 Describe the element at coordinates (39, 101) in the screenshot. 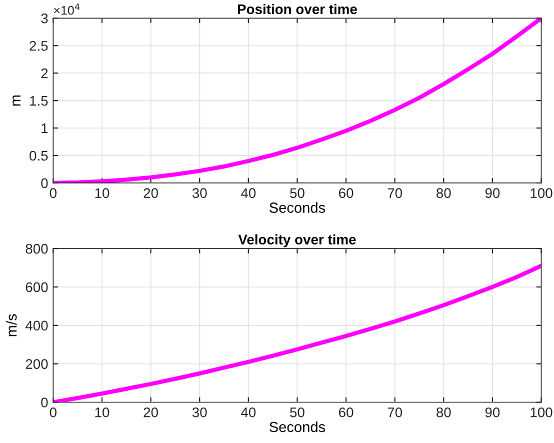

I see `y-tick-label: 1.5` at that location.